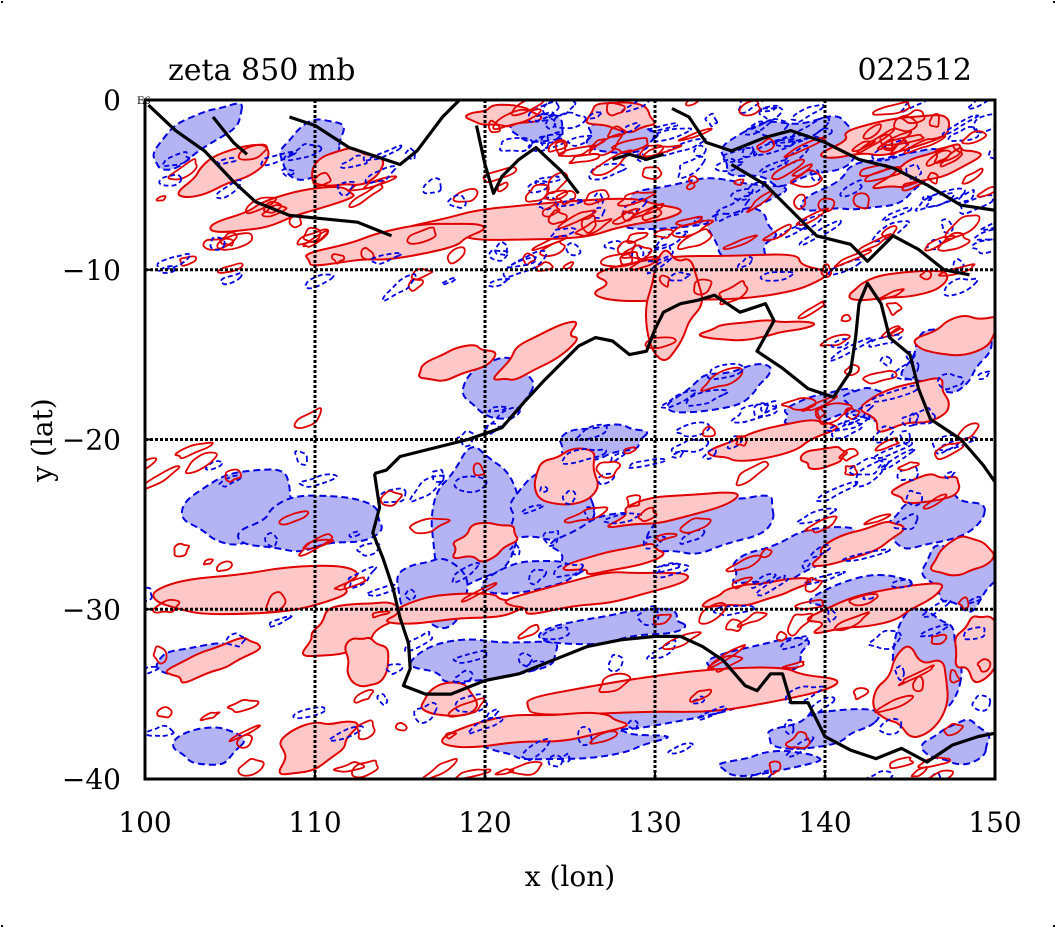 This screenshot has width=1056, height=929. What do you see at coordinates (314, 822) in the screenshot?
I see `x-tick-label: 110` at bounding box center [314, 822].